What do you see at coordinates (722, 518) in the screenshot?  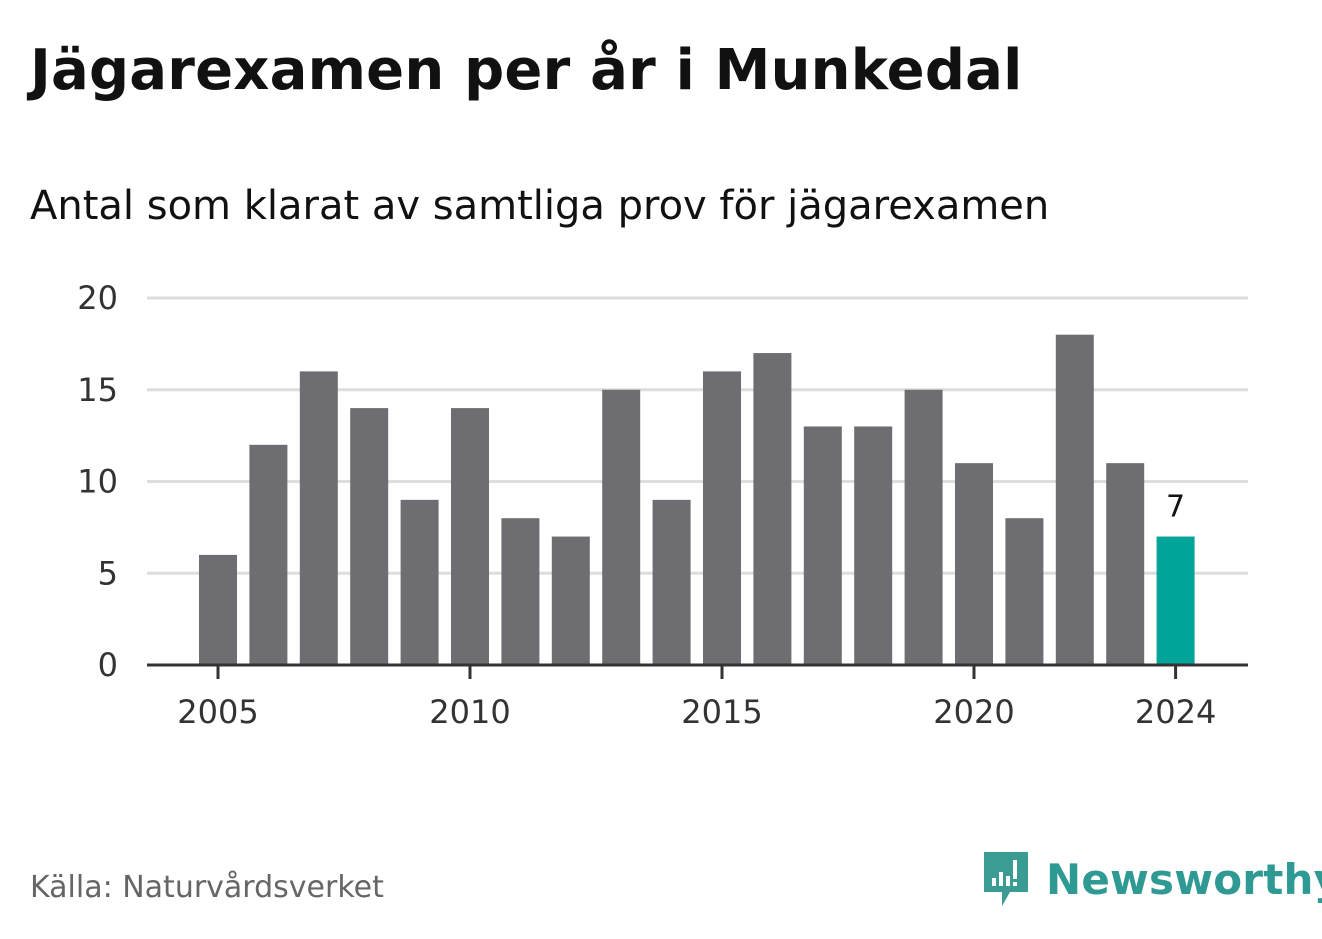 I see `bar-2015` at bounding box center [722, 518].